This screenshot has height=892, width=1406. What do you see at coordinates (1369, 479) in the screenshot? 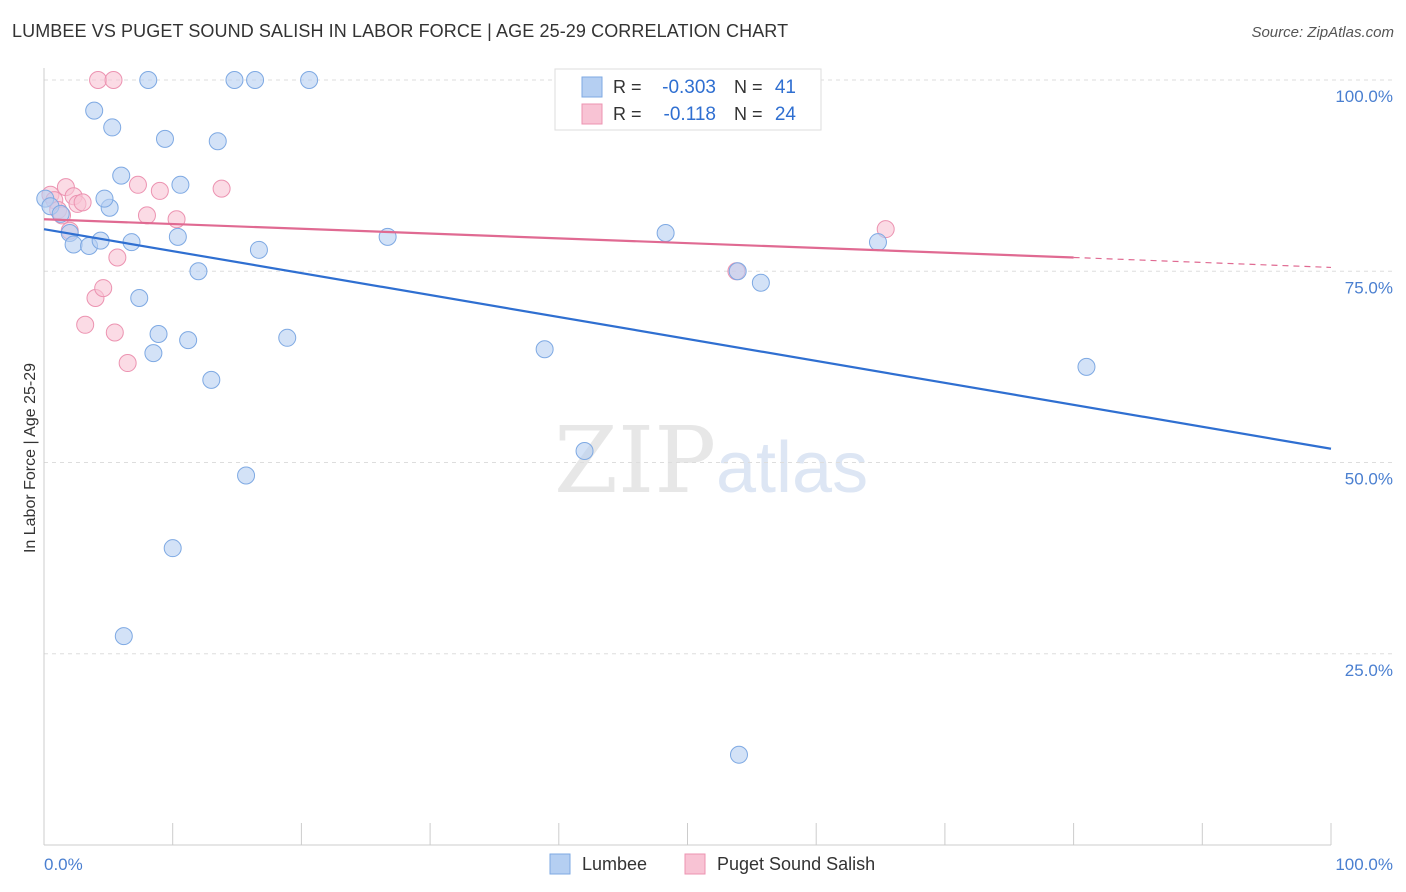
I see `y-tick-label: 50.0%` at bounding box center [1369, 479].